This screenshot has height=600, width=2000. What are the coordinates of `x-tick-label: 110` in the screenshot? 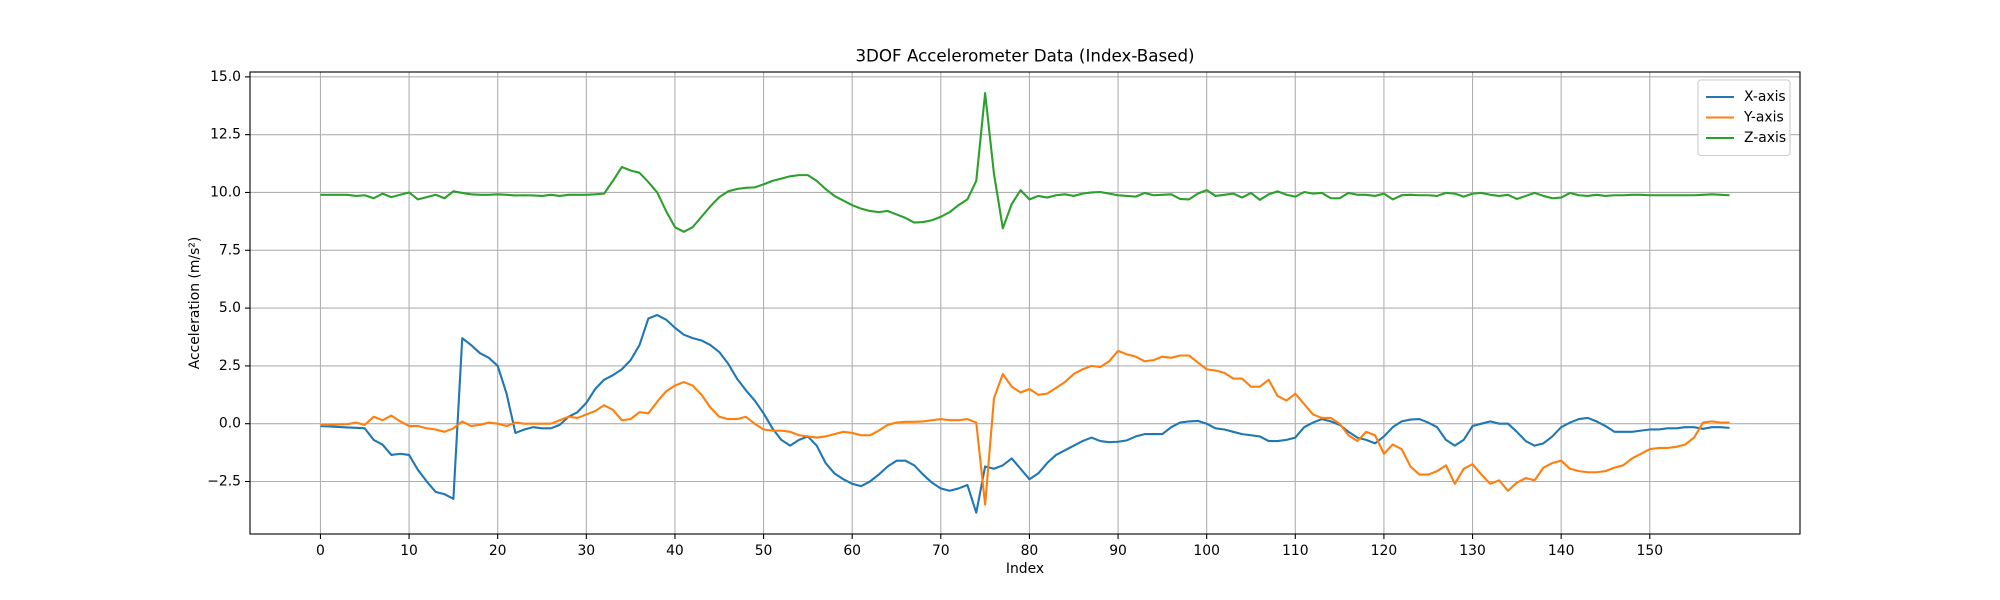 It's located at (1295, 551).